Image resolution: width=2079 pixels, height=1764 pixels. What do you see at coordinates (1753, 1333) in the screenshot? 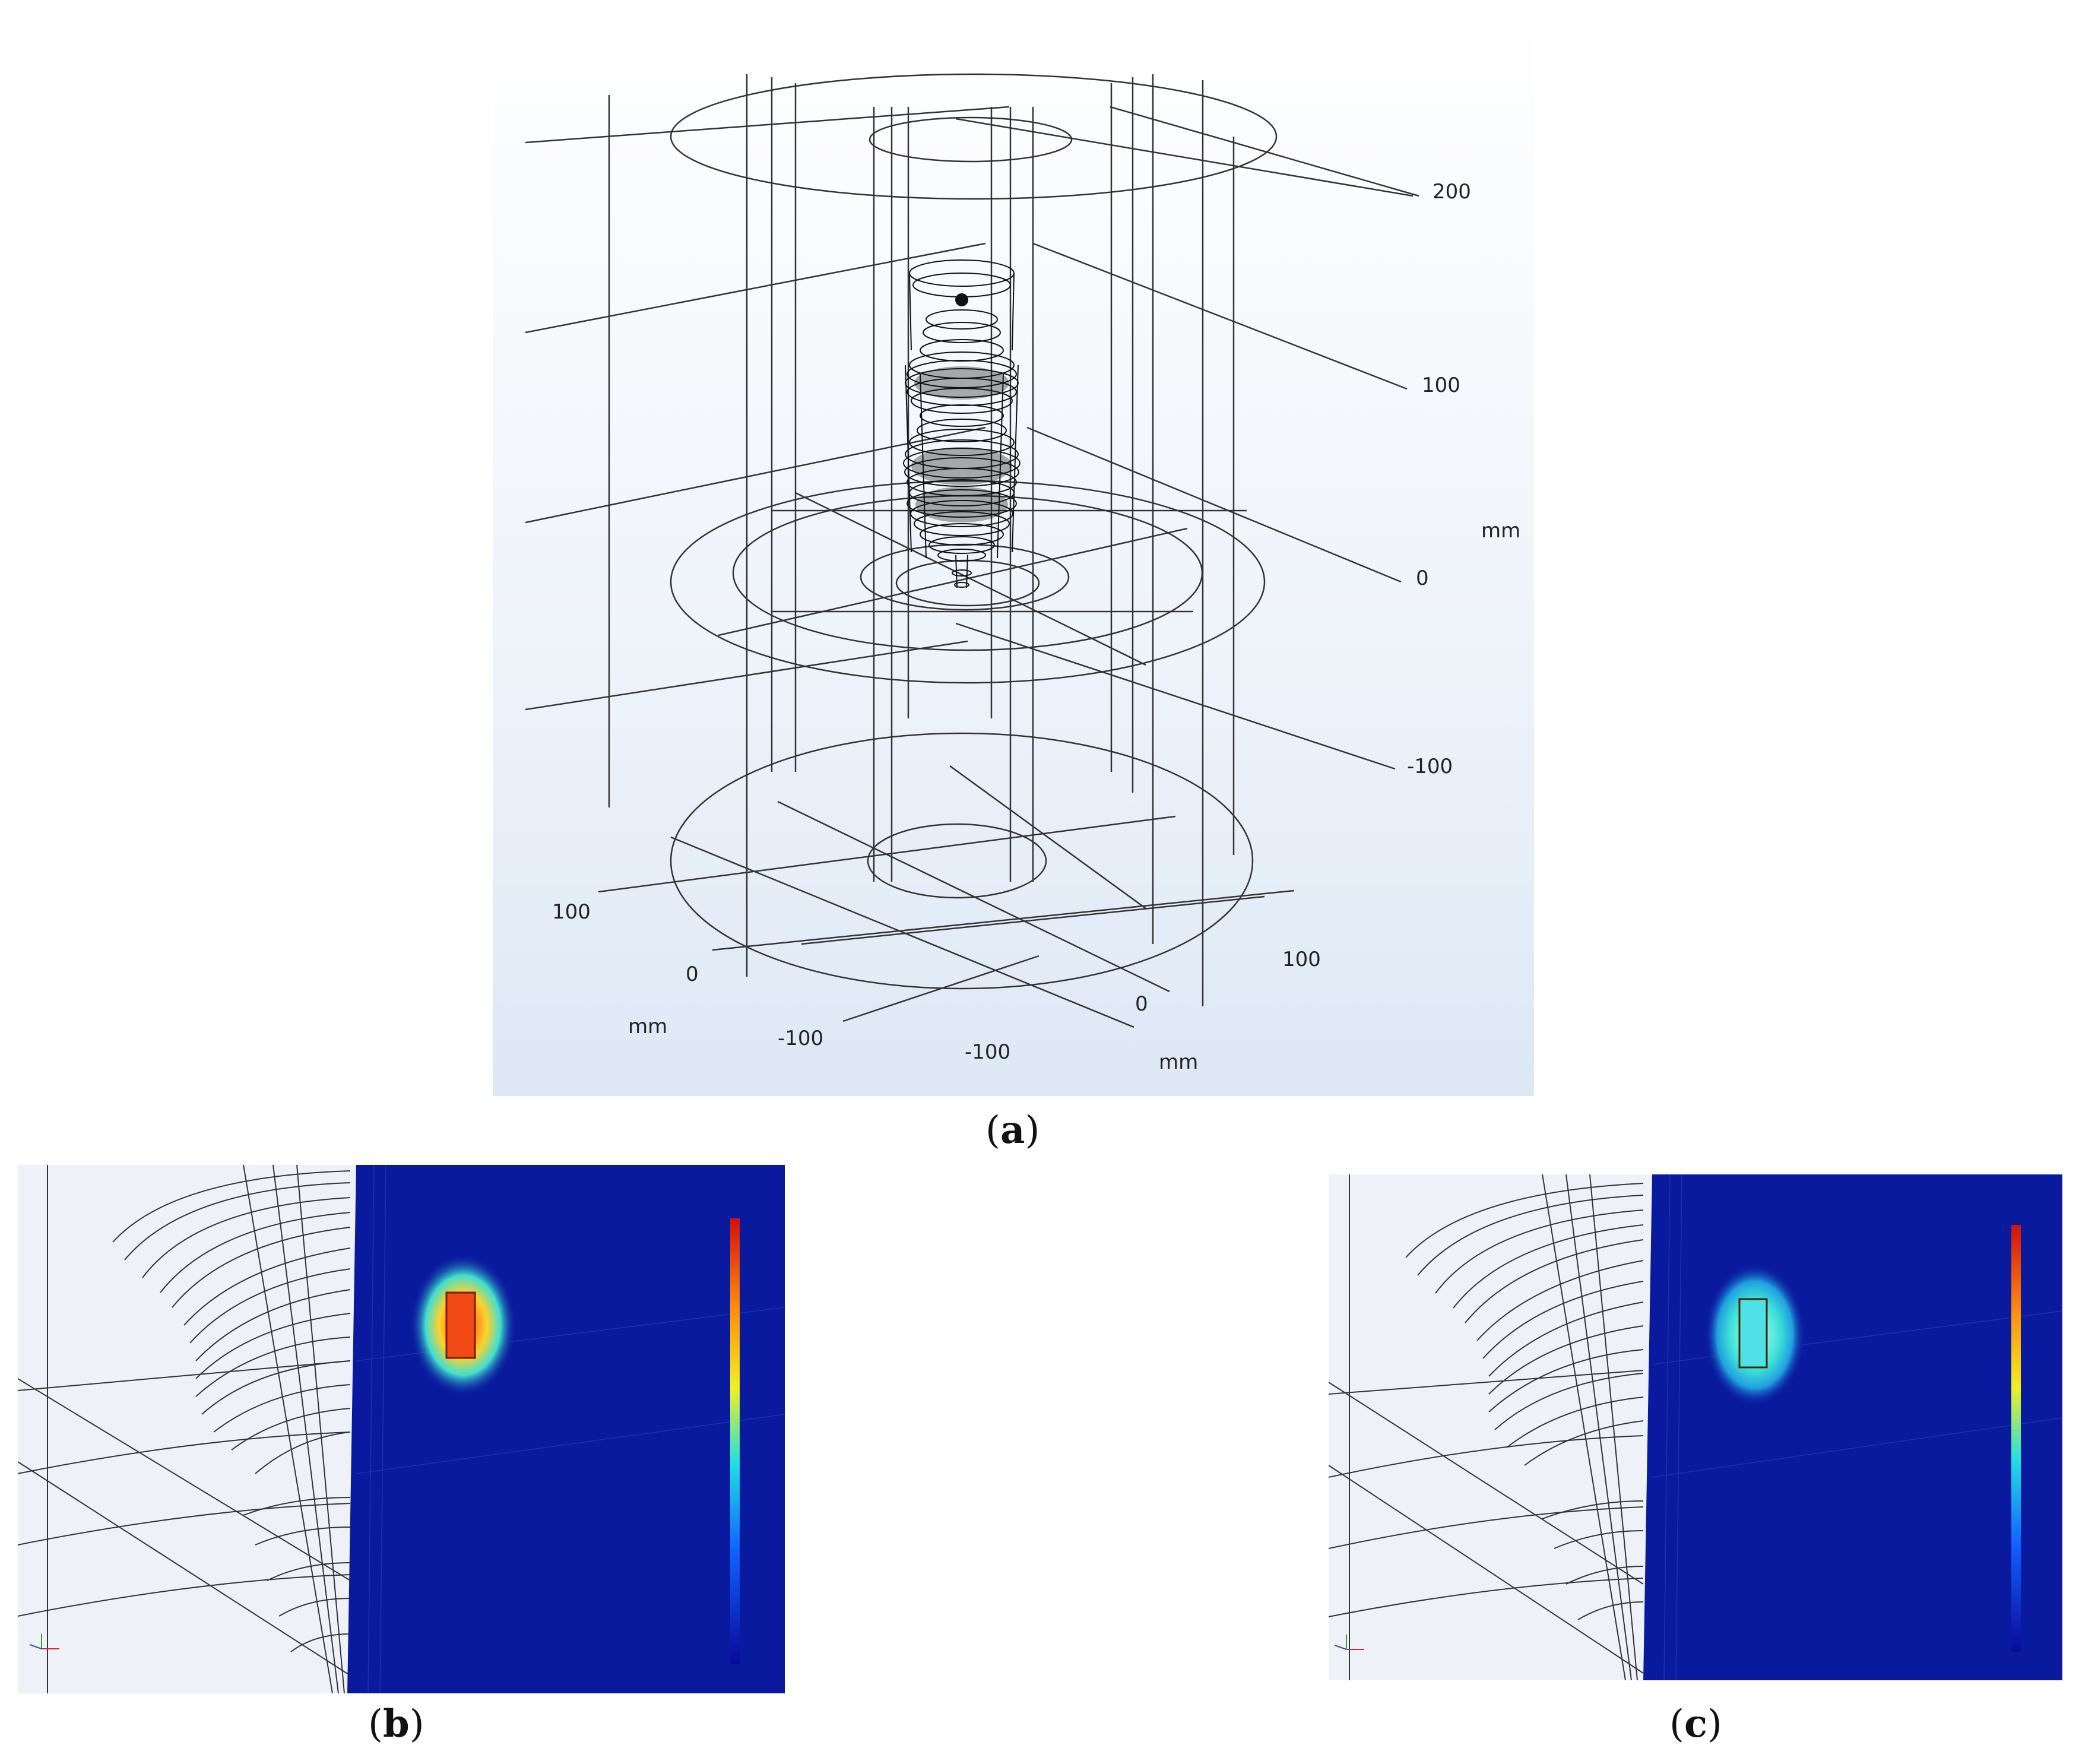
I see `hotspot-element-c` at bounding box center [1753, 1333].